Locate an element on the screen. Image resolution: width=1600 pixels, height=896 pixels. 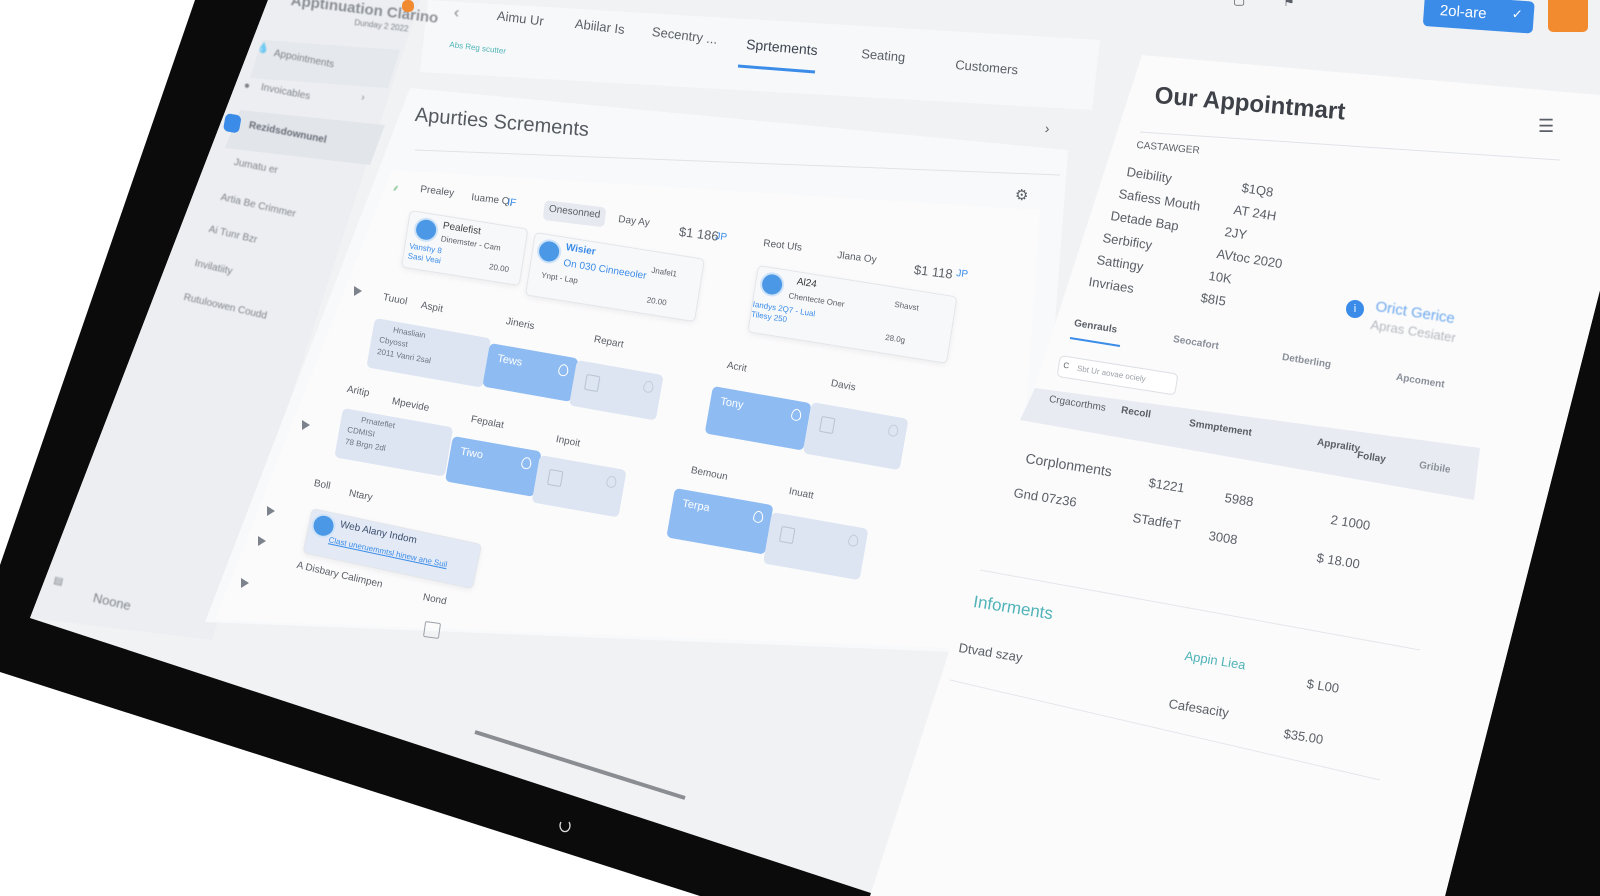
slot-label: Tews is located at coordinates (510, 360).